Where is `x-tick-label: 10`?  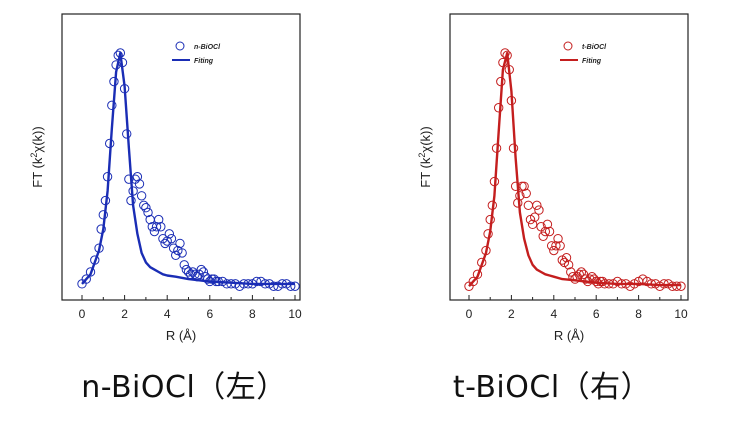
x-tick-label: 10 is located at coordinates (681, 314).